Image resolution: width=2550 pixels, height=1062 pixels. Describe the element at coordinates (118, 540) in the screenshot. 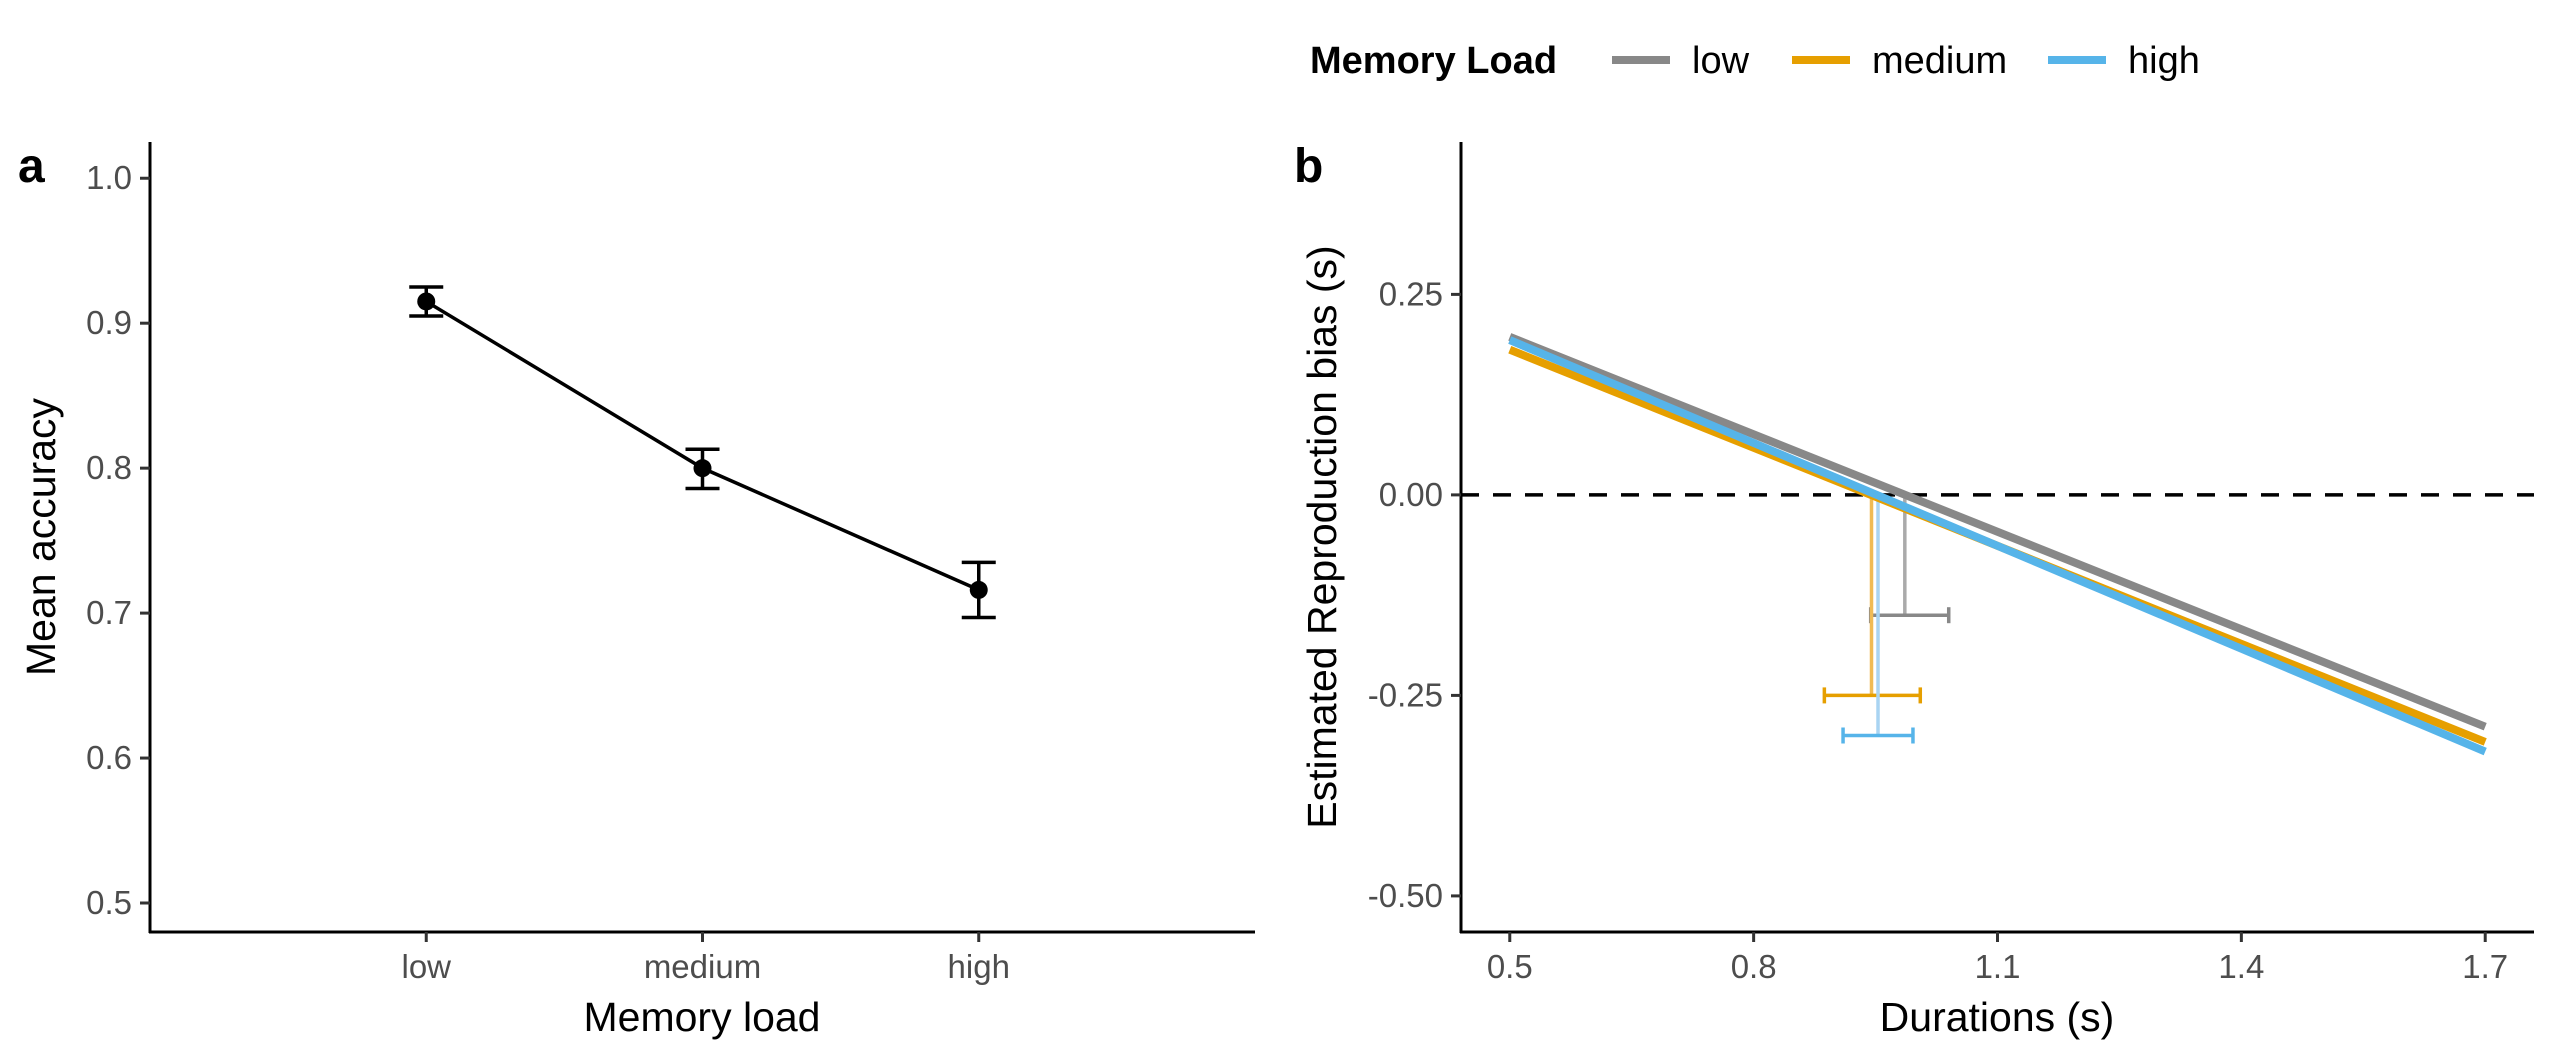

I see `panel-a-y-ticks: 0.5 0.6 0.7 0.8 0.9 1.0` at that location.